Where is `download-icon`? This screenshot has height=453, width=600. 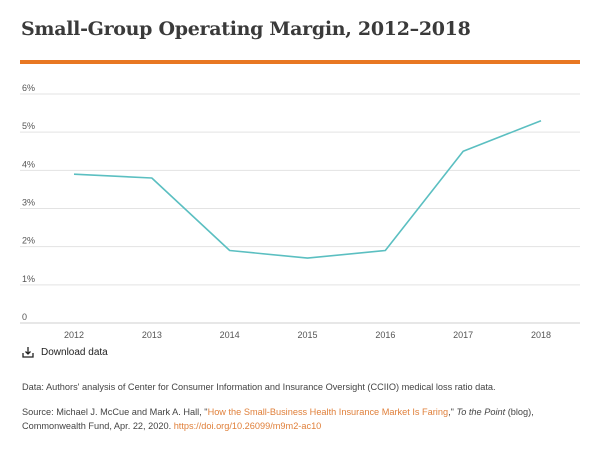 download-icon is located at coordinates (28, 352).